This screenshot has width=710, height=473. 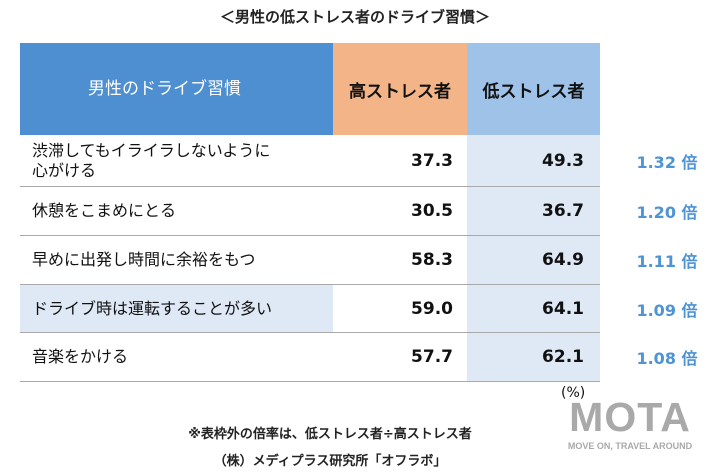 I want to click on table-row: 音楽をかける 57.7 62.1 1.08 倍, so click(x=359, y=357).